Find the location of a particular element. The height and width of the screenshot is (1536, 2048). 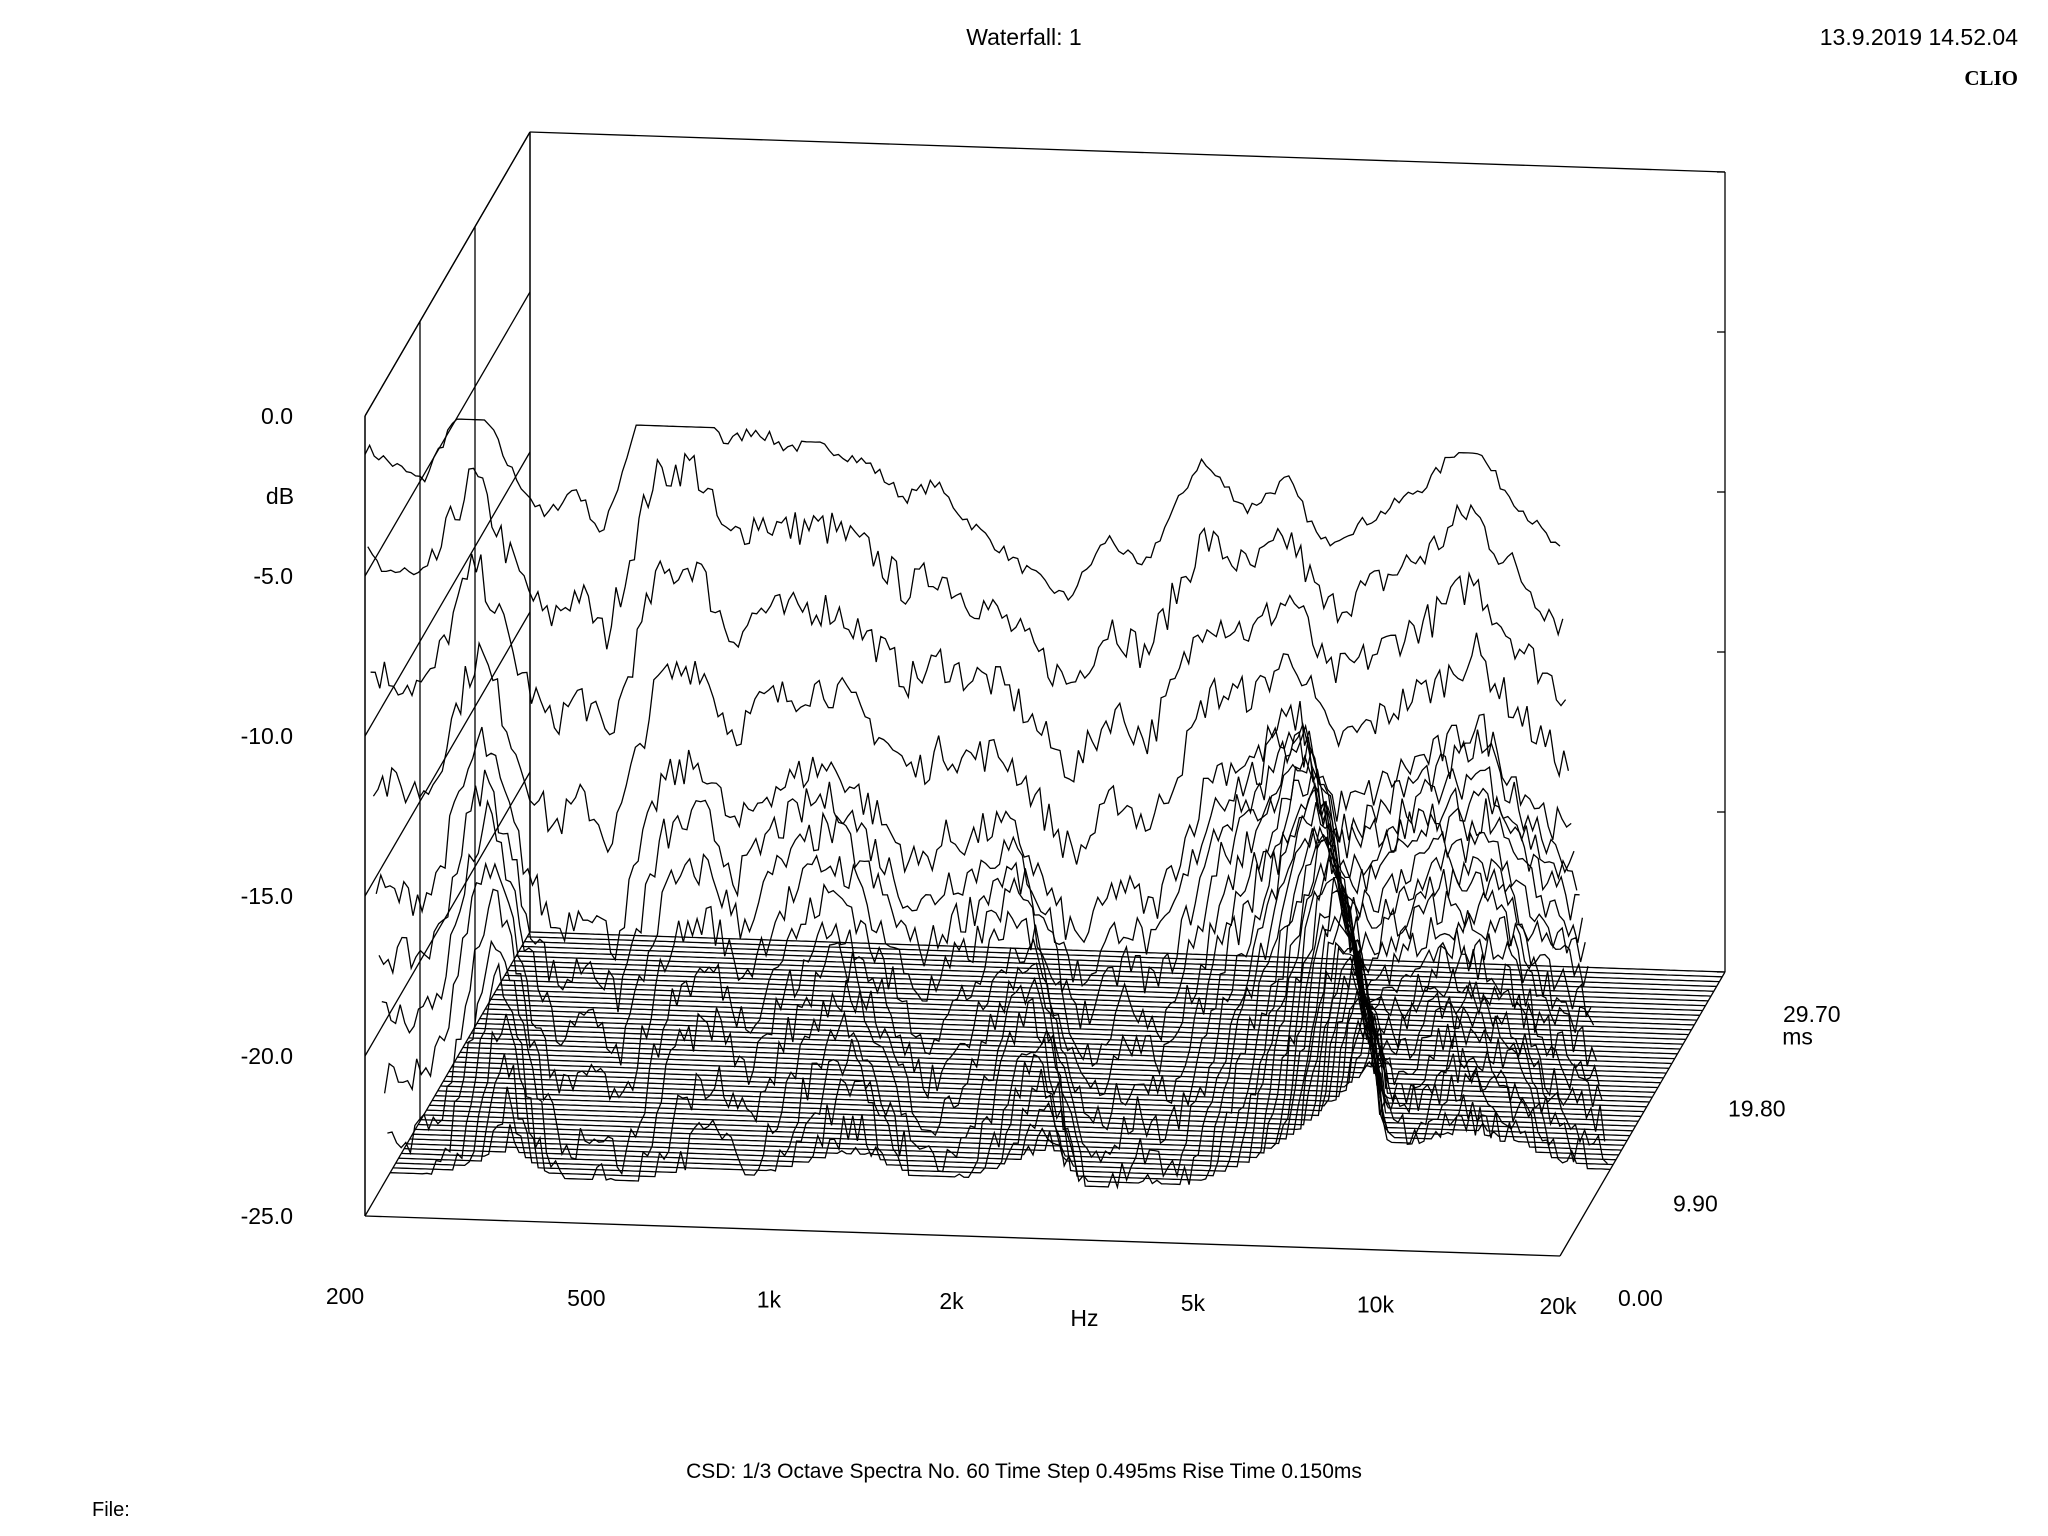

floor-front-edge is located at coordinates (962, 1236).